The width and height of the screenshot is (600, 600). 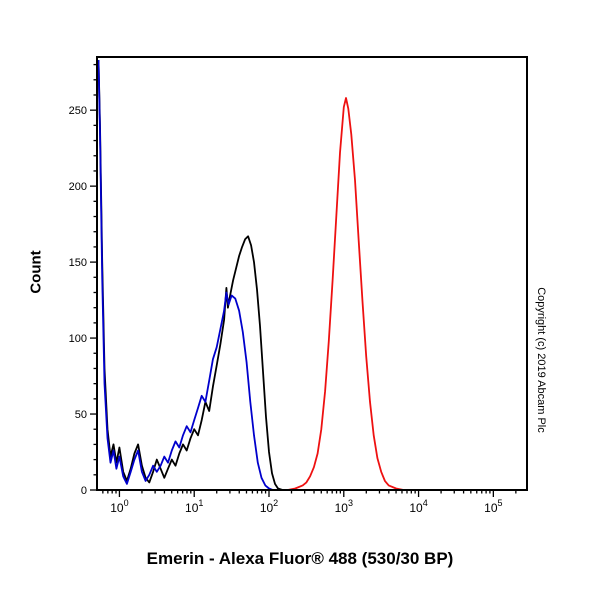 What do you see at coordinates (194, 506) in the screenshot?
I see `svg-text: 101` at bounding box center [194, 506].